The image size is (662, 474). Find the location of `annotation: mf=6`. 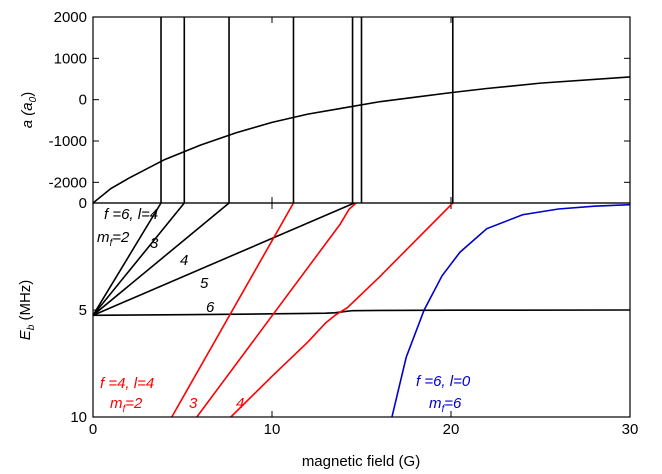

annotation: mf=6 is located at coordinates (445, 405).